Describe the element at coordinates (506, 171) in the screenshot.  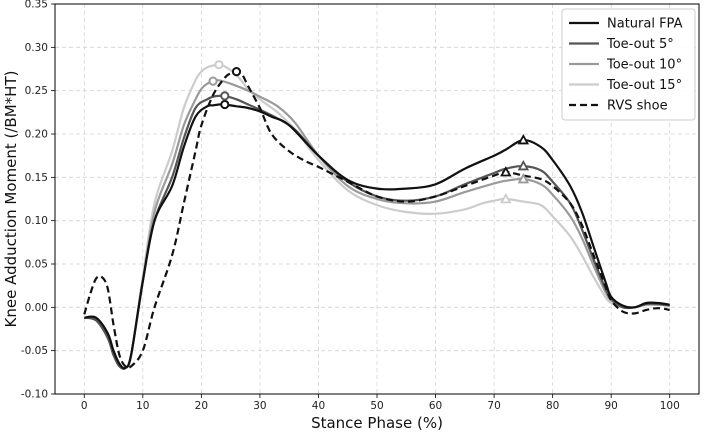
I see `triangle-marker-rvs-shoe` at that location.